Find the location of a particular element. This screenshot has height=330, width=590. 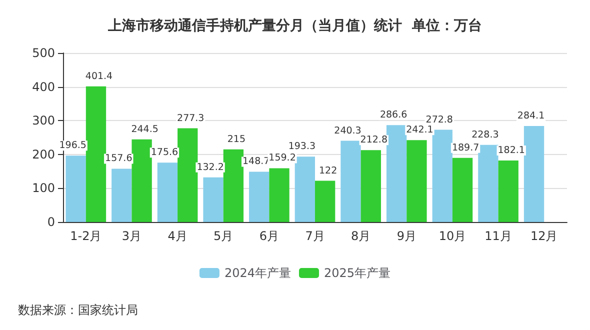

data-label: 132.2 is located at coordinates (210, 167).